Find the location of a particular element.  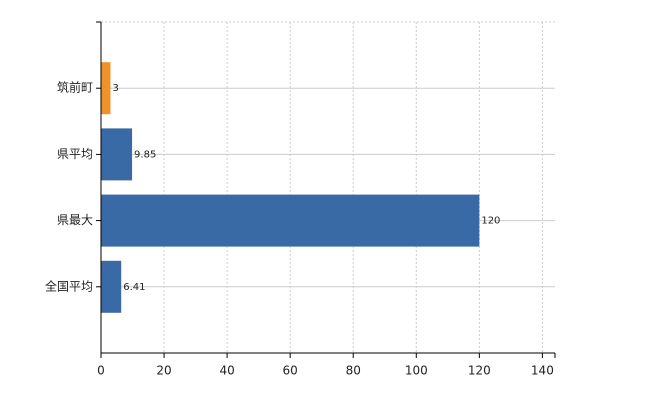

y-tick-label: 全国平均 is located at coordinates (69, 285).